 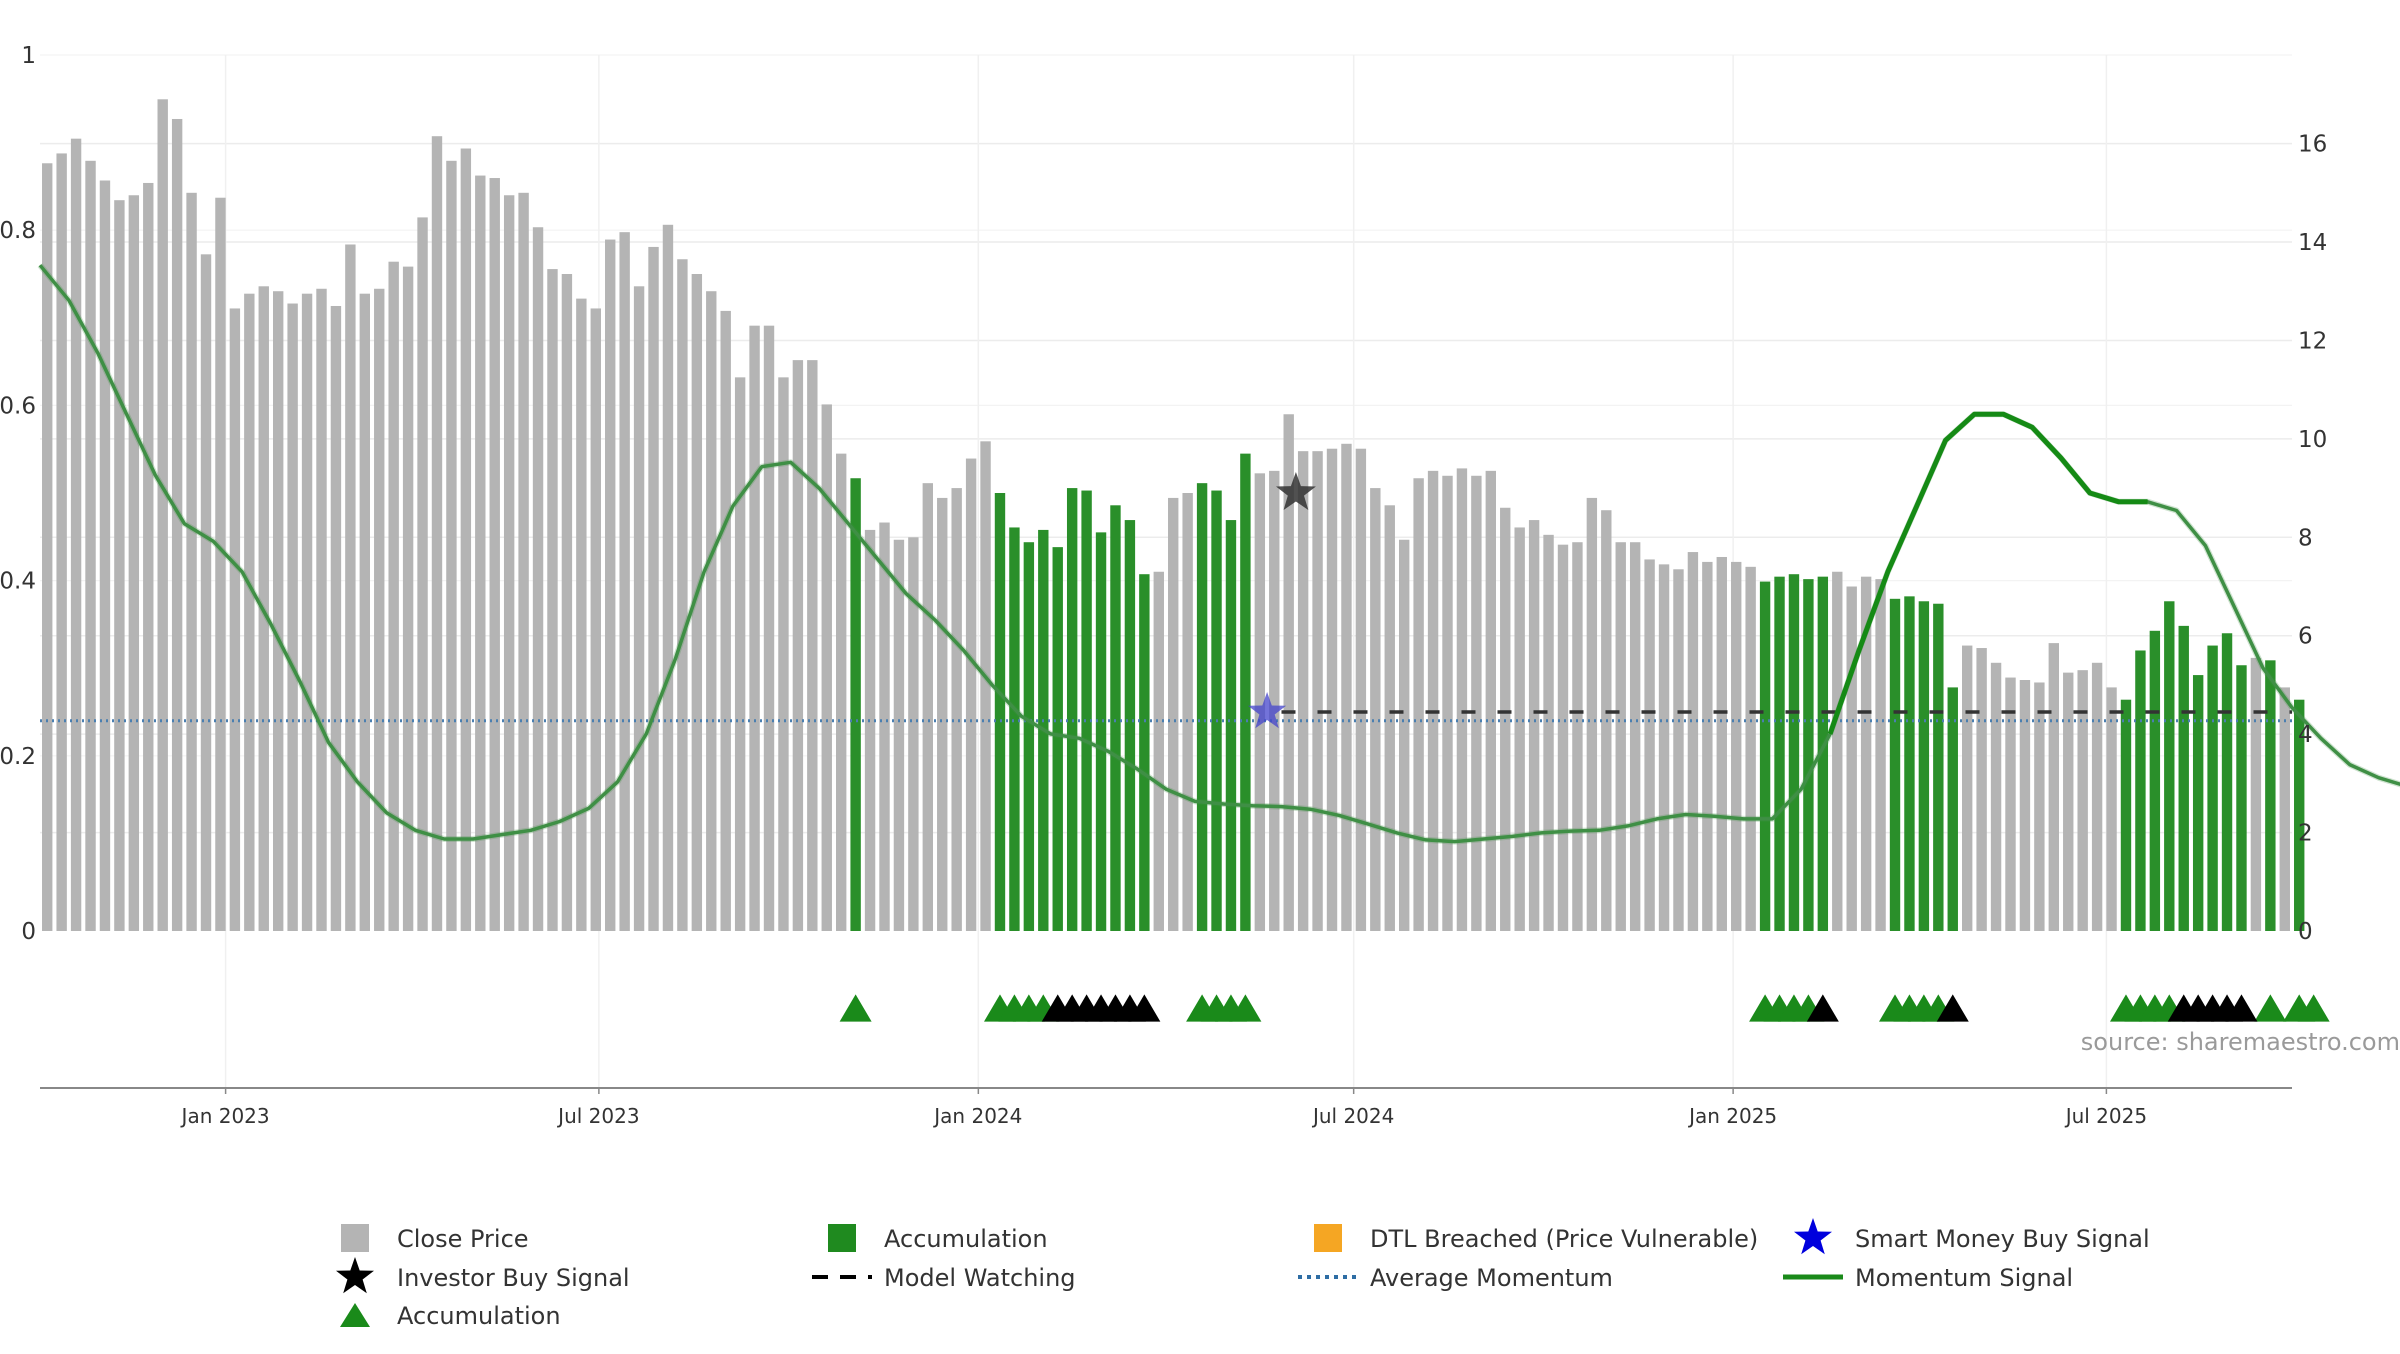 I want to click on y-right-tick-label: 6, so click(x=2305, y=637).